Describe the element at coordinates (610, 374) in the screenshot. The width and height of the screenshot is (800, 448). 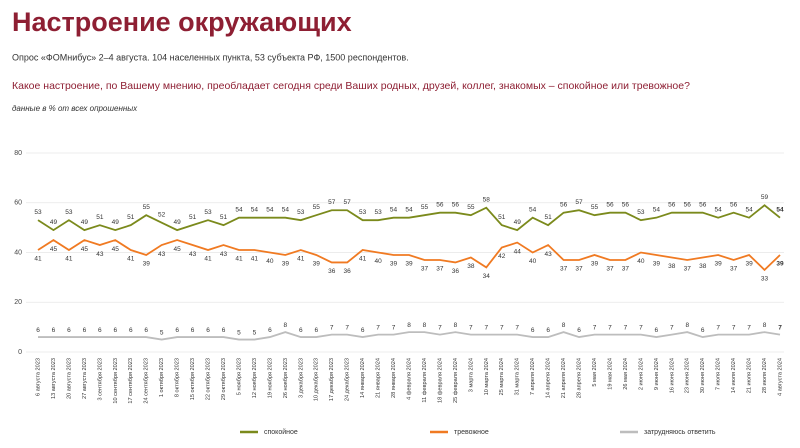
I see `x-tick-label: 19 мая 2024` at that location.